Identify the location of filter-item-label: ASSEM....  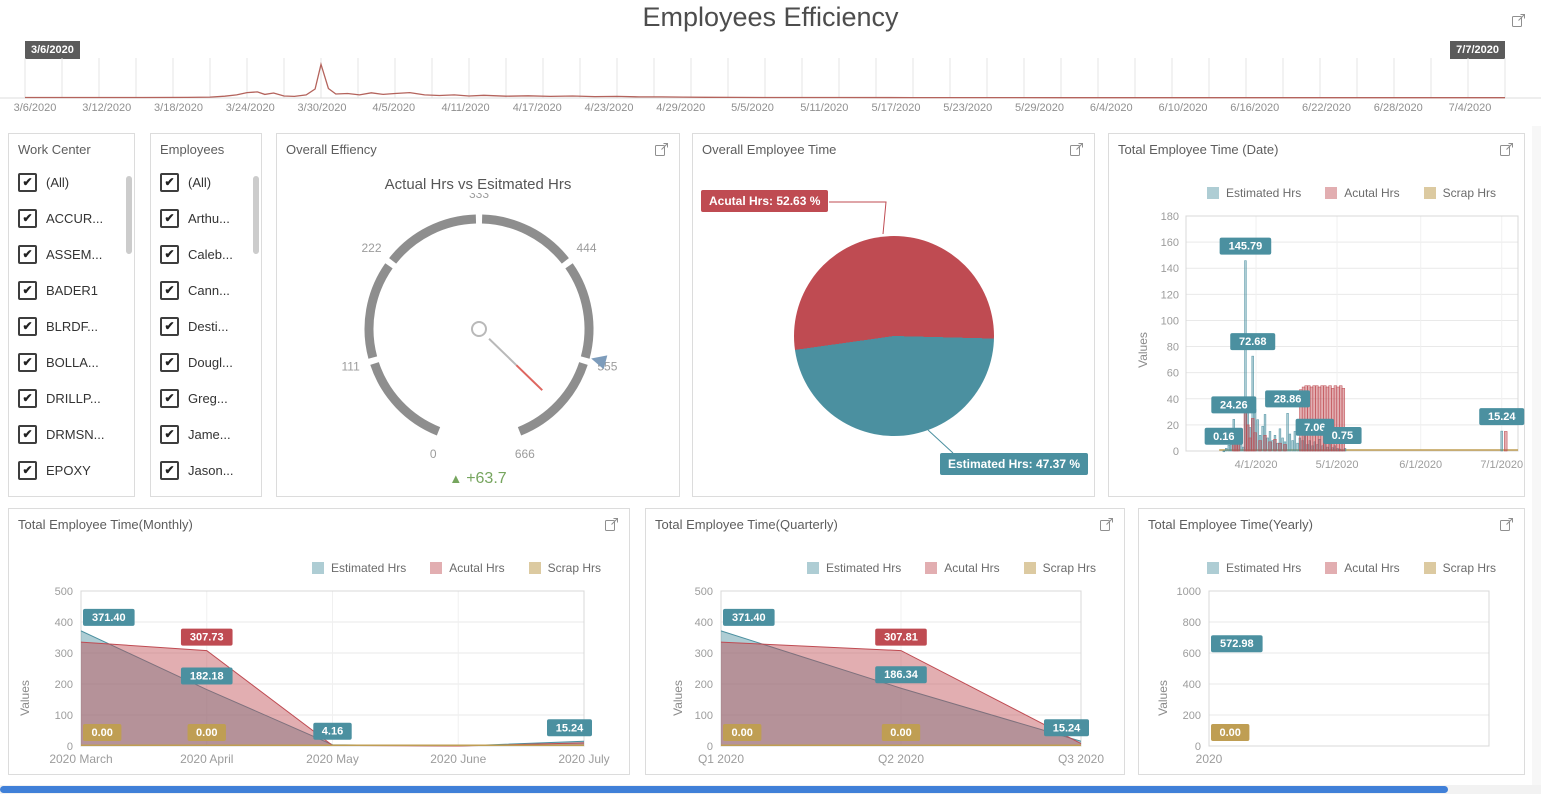
(74, 254).